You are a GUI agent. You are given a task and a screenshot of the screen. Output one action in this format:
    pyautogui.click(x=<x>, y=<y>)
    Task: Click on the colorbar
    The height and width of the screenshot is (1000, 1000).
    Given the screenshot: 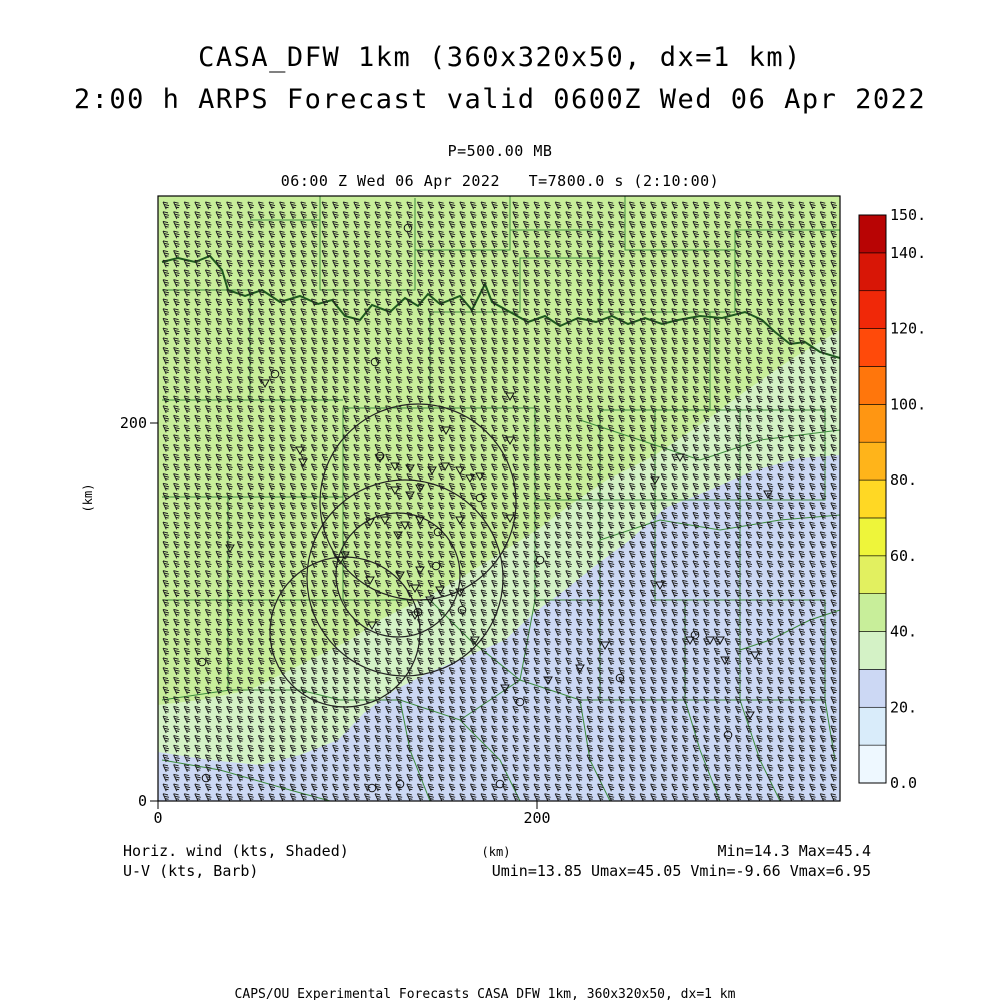 What is the action you would take?
    pyautogui.click(x=872, y=499)
    